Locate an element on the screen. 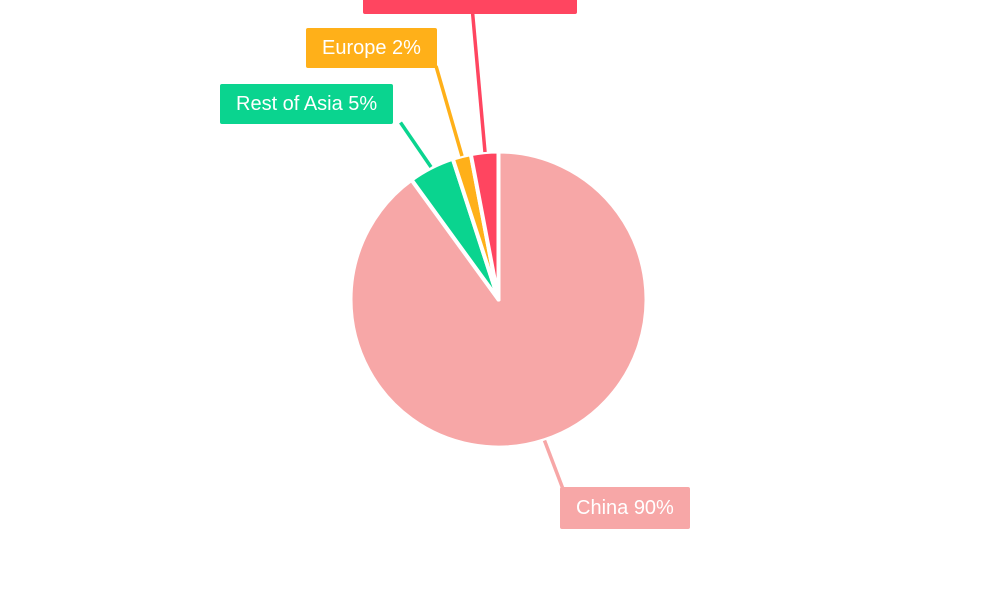 The image size is (1000, 600). label-line-china is located at coordinates (553, 464).